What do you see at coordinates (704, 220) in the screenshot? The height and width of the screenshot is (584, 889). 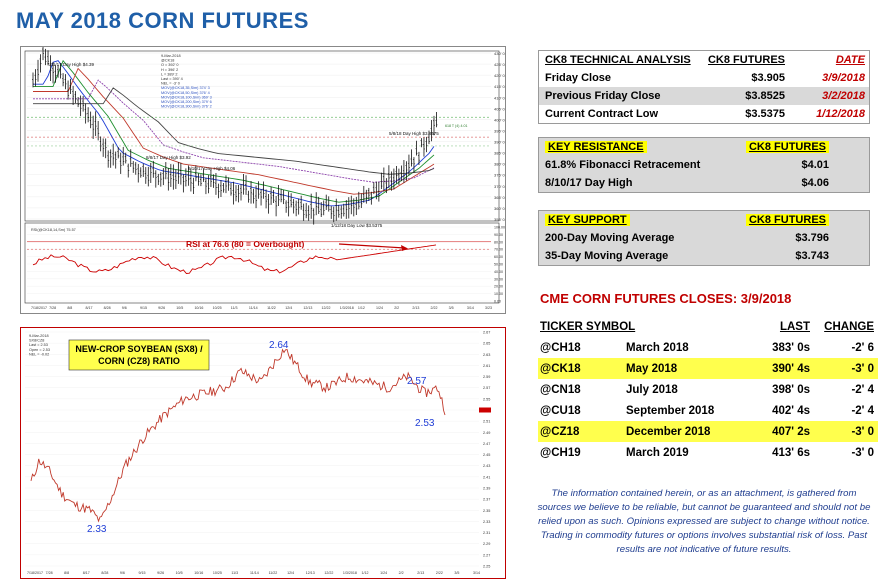 I see `table-header-row: KEY SUPPORT CK8 FUTURES` at bounding box center [704, 220].